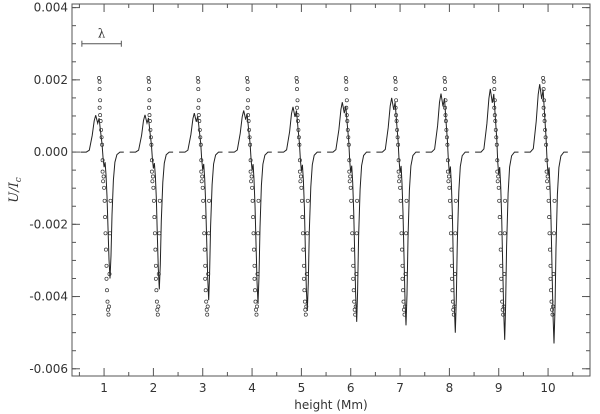 The width and height of the screenshot is (600, 414). What do you see at coordinates (499, 388) in the screenshot?
I see `x-tick-label: 9` at bounding box center [499, 388].